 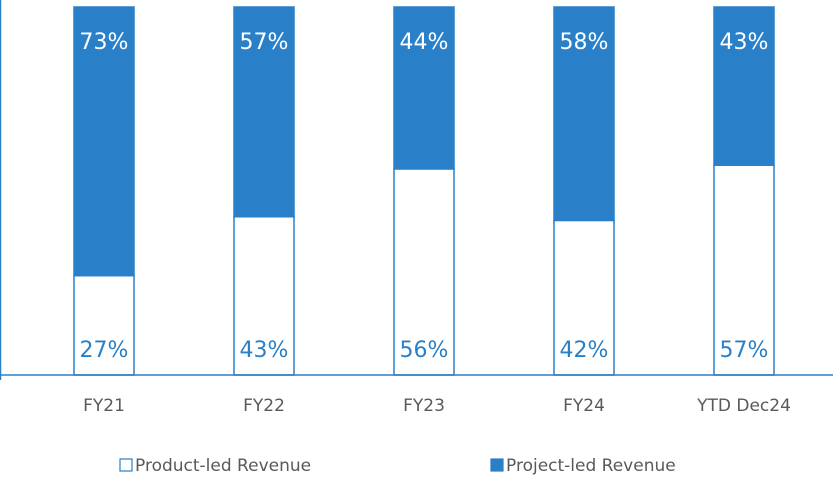 I want to click on x-tick-label: FY22, so click(x=264, y=406).